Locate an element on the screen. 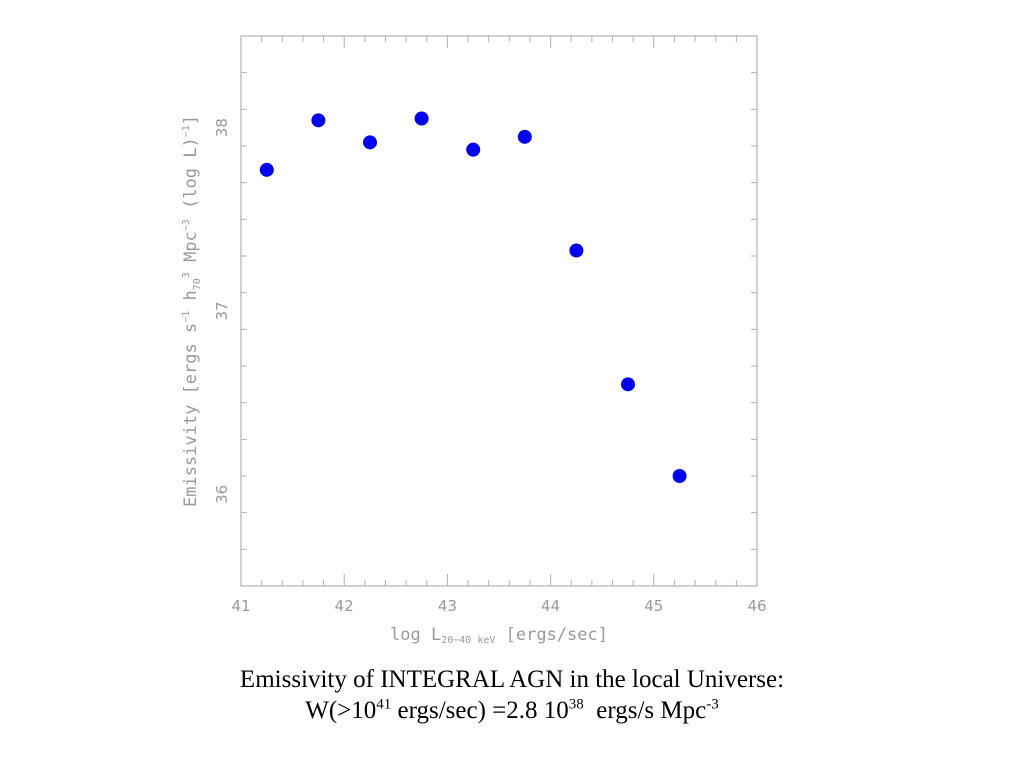 This screenshot has height=768, width=1024. x-tick-label: 45 is located at coordinates (653, 606).